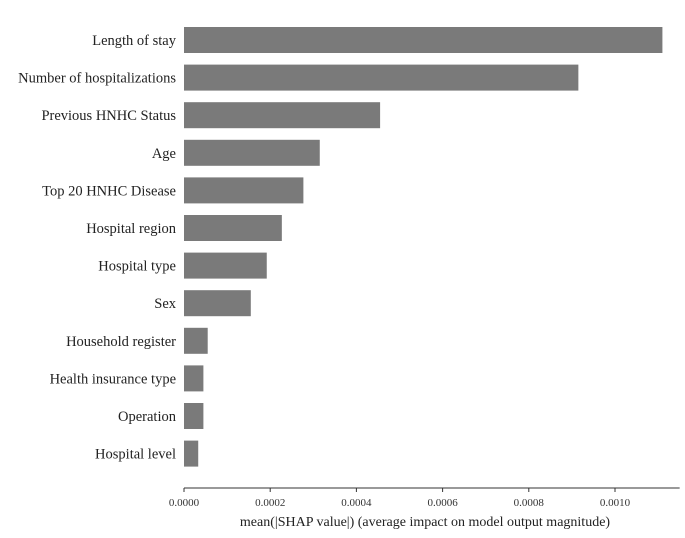 The image size is (685, 538). Describe the element at coordinates (381, 77) in the screenshot. I see `bar-number-of-hospitalizations` at that location.